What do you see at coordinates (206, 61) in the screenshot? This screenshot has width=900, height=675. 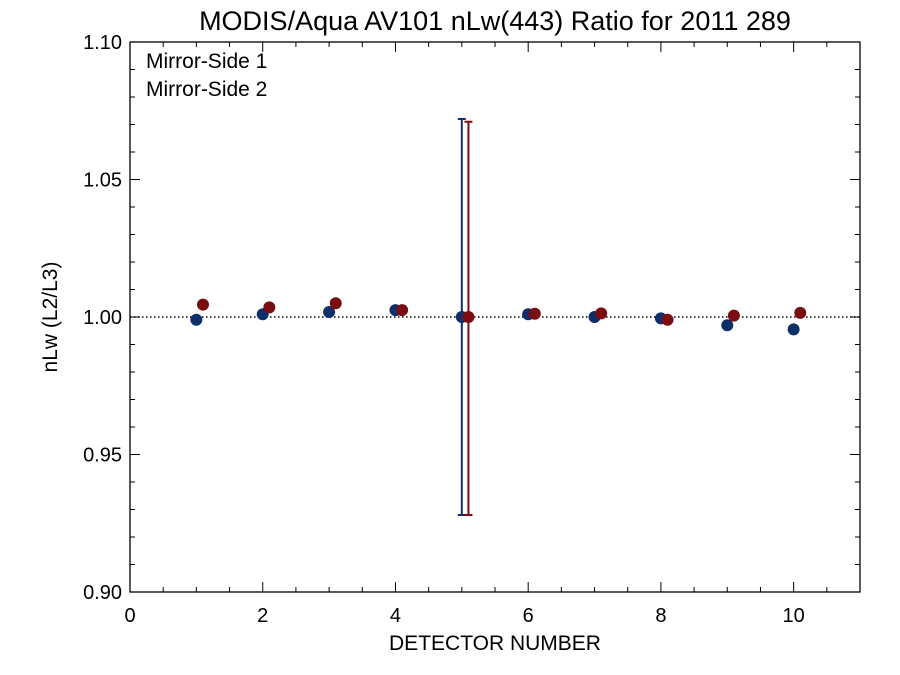 I see `legend-entry-mirror-side-1: Mirror-Side 1` at bounding box center [206, 61].